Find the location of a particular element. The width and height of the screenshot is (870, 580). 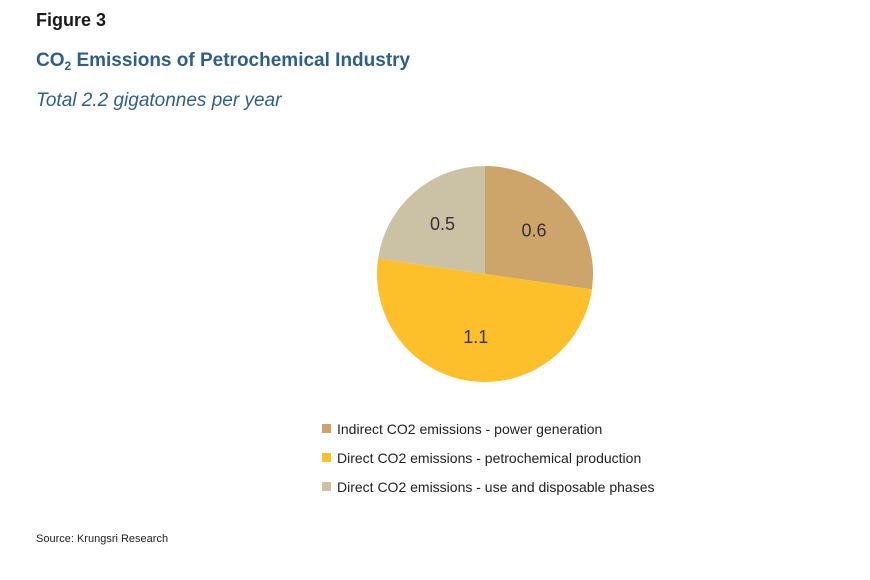

title-prefix: CO is located at coordinates (50, 60).